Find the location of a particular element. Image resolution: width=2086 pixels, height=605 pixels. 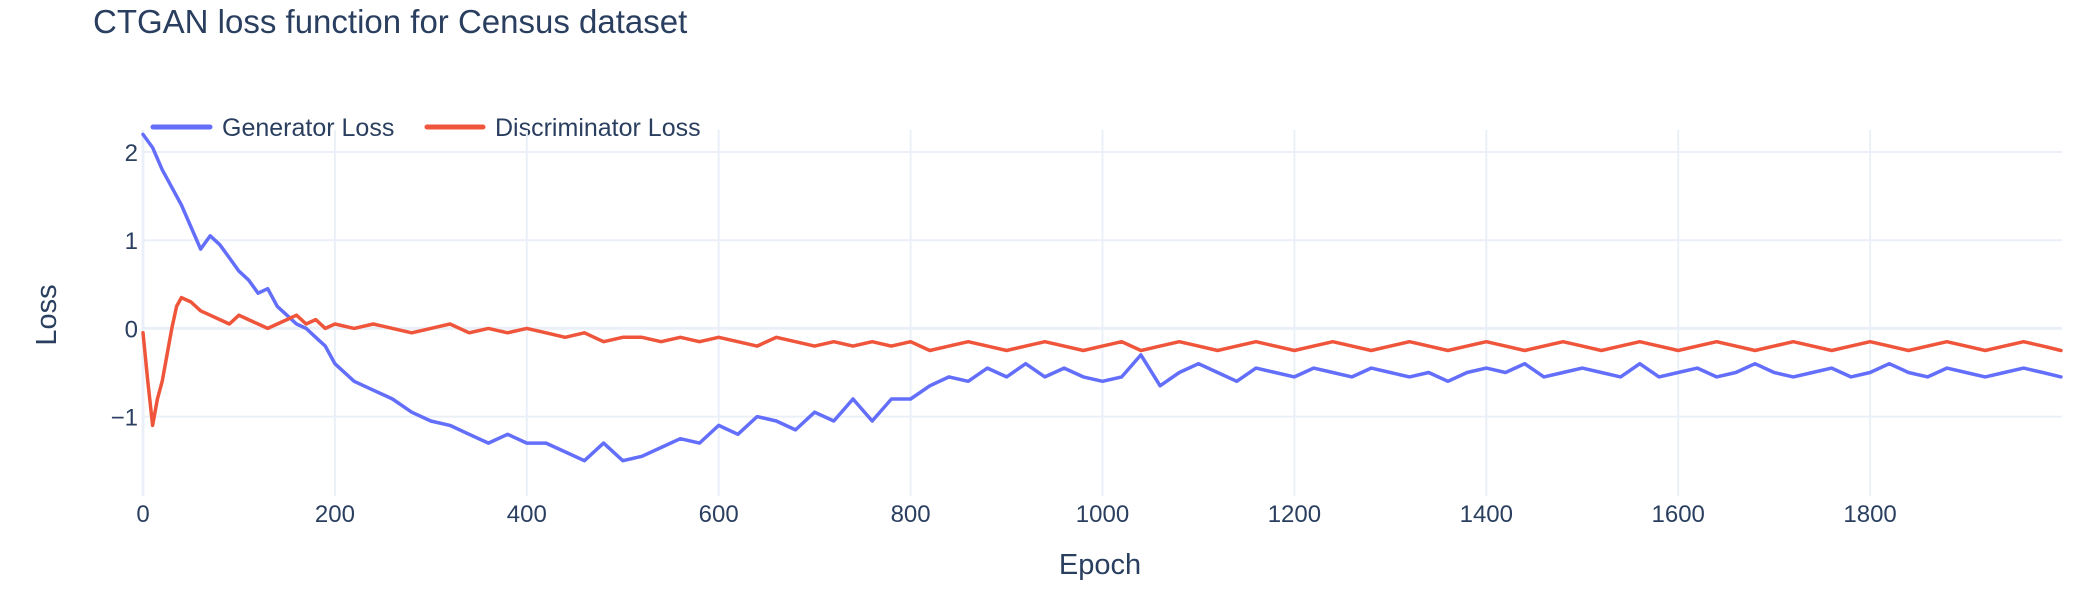

x-tick-label: 600 is located at coordinates (719, 514).